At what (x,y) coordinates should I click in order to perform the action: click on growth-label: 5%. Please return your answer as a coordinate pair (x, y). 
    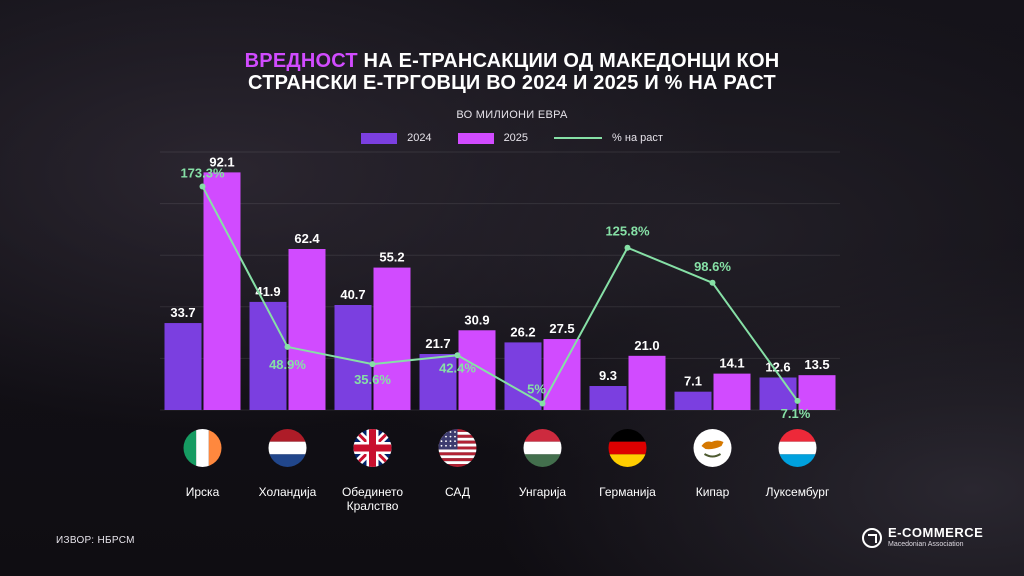
    Looking at the image, I should click on (536, 389).